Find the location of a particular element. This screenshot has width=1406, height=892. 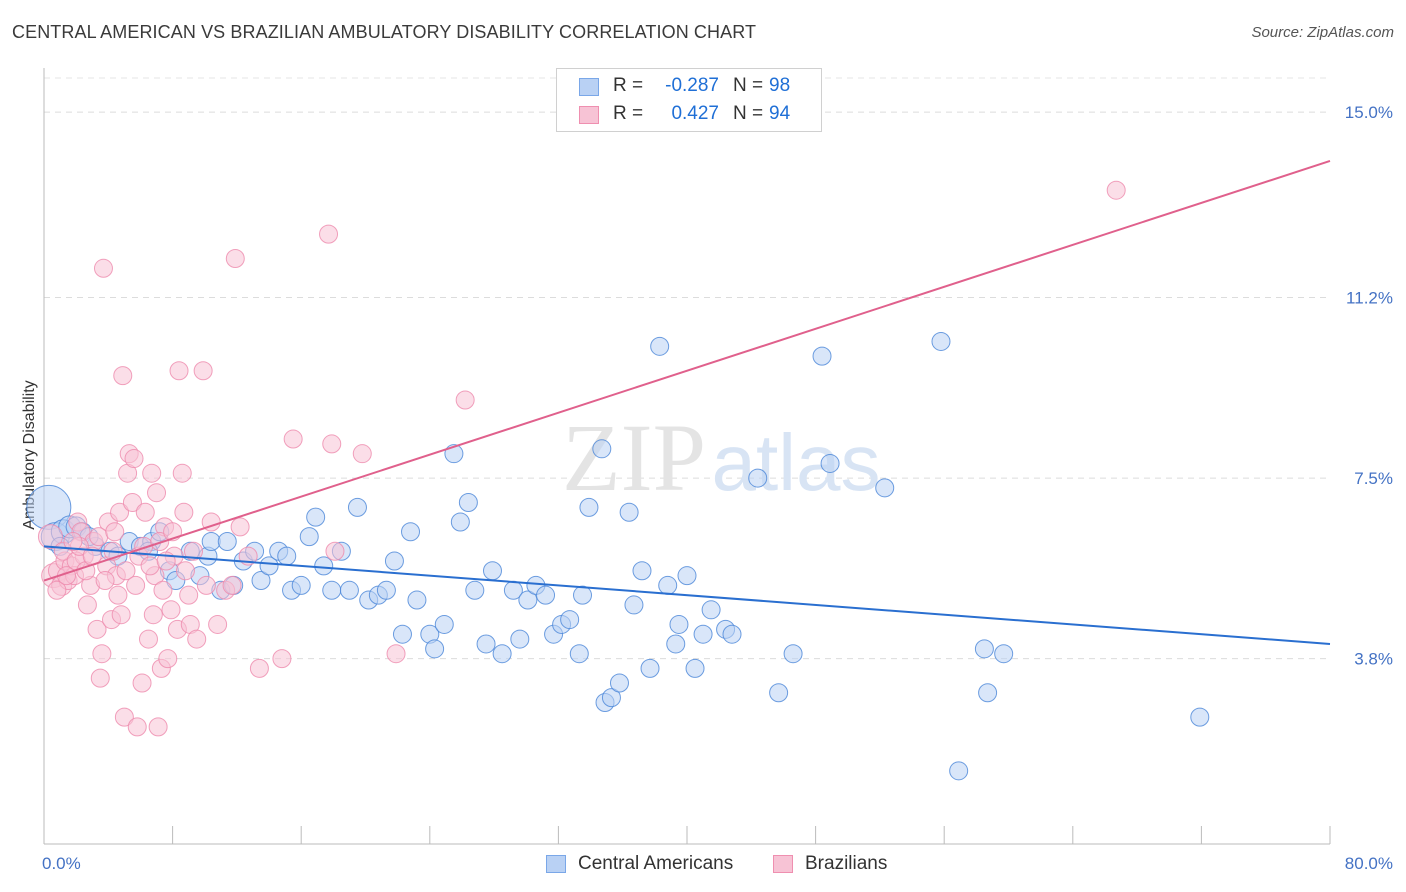

y-tick-label: 3.8% is located at coordinates (1373, 659).